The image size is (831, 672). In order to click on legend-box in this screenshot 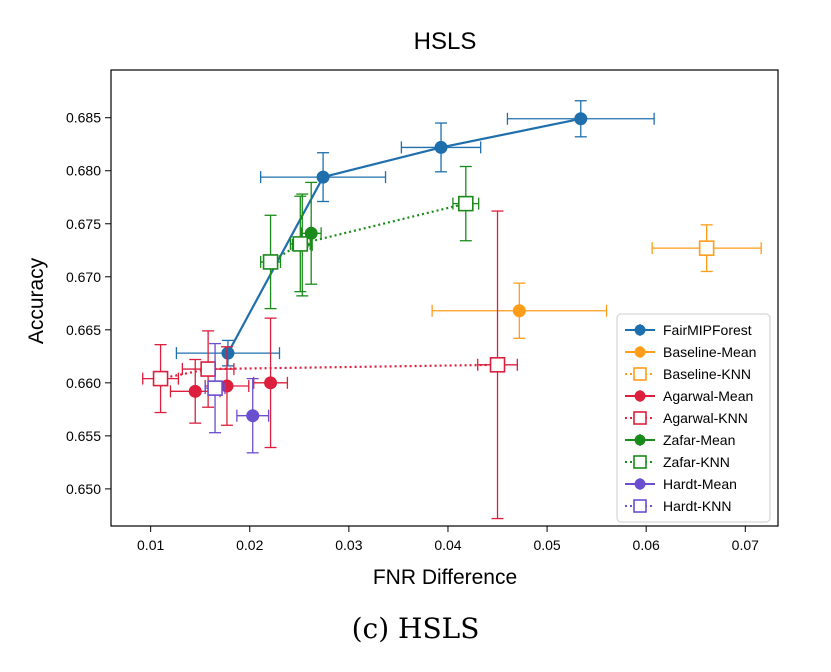, I will do `click(693, 418)`.